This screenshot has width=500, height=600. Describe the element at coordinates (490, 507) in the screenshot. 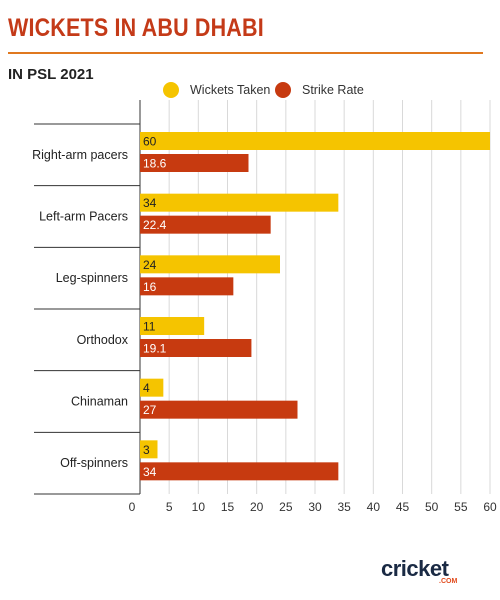

I see `x-tick-label: 60` at that location.